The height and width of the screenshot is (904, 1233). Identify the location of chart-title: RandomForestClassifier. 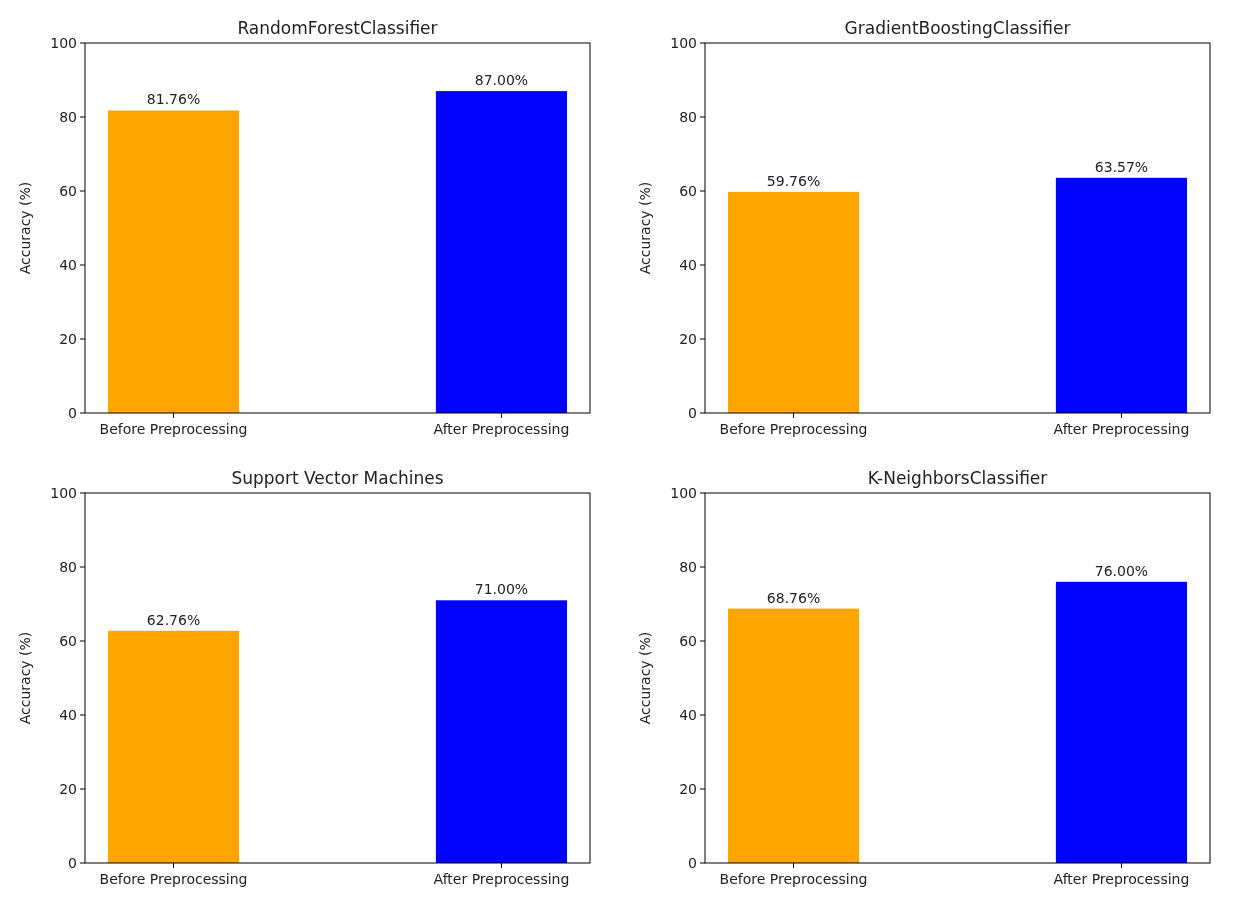
(337, 28).